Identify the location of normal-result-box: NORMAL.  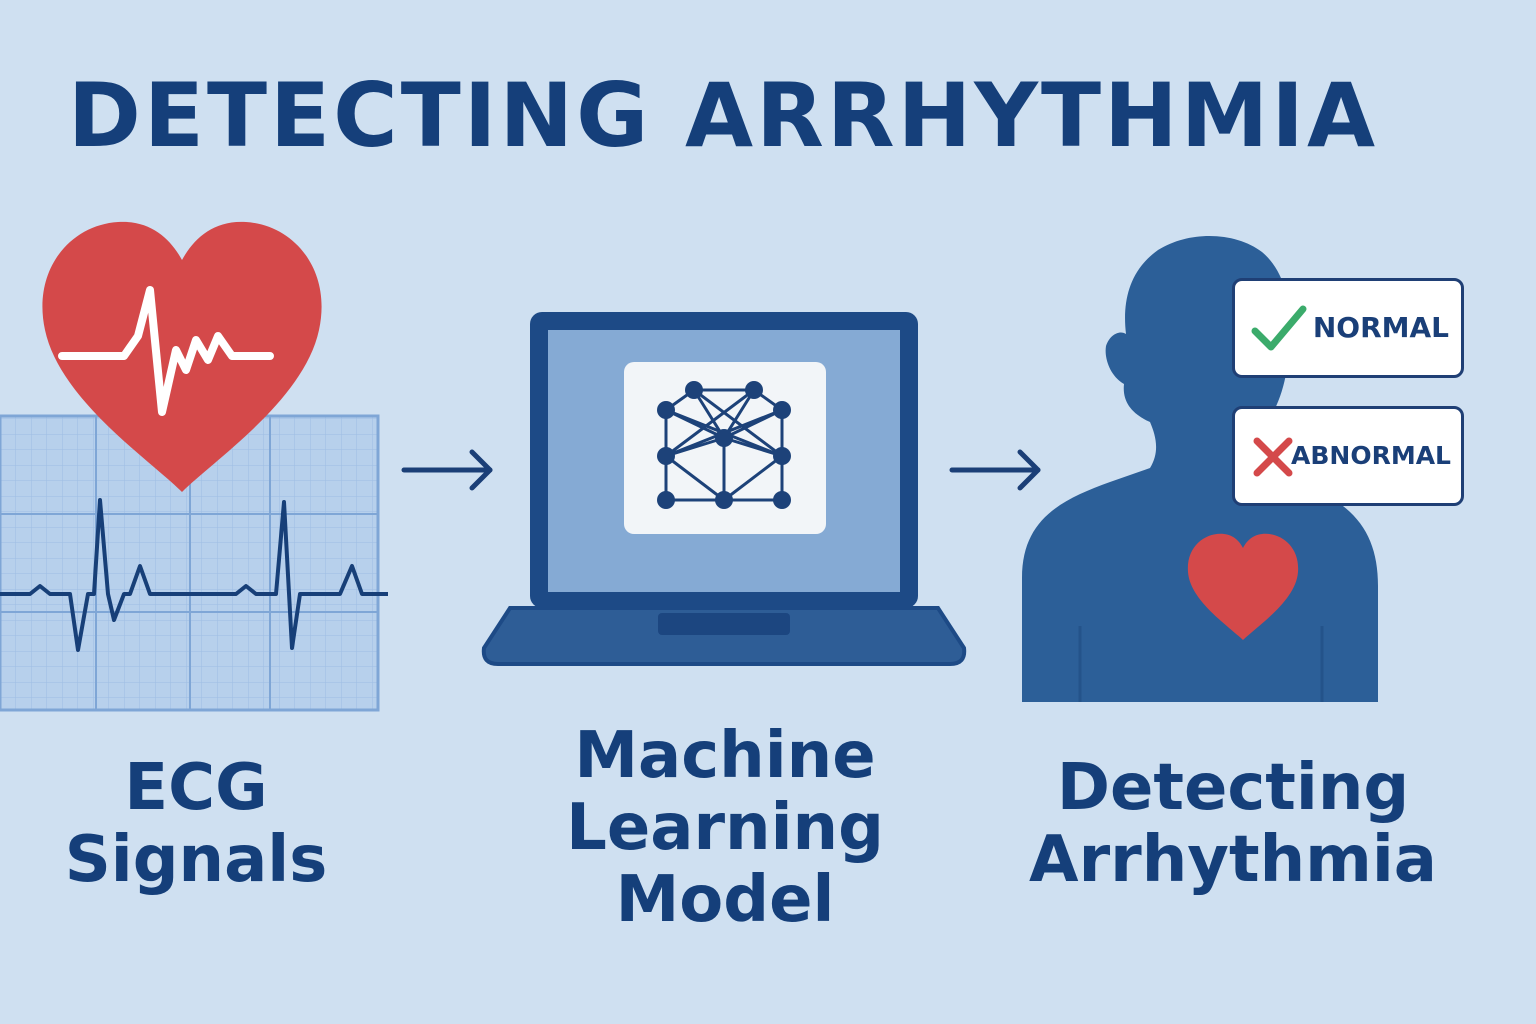
(1348, 328).